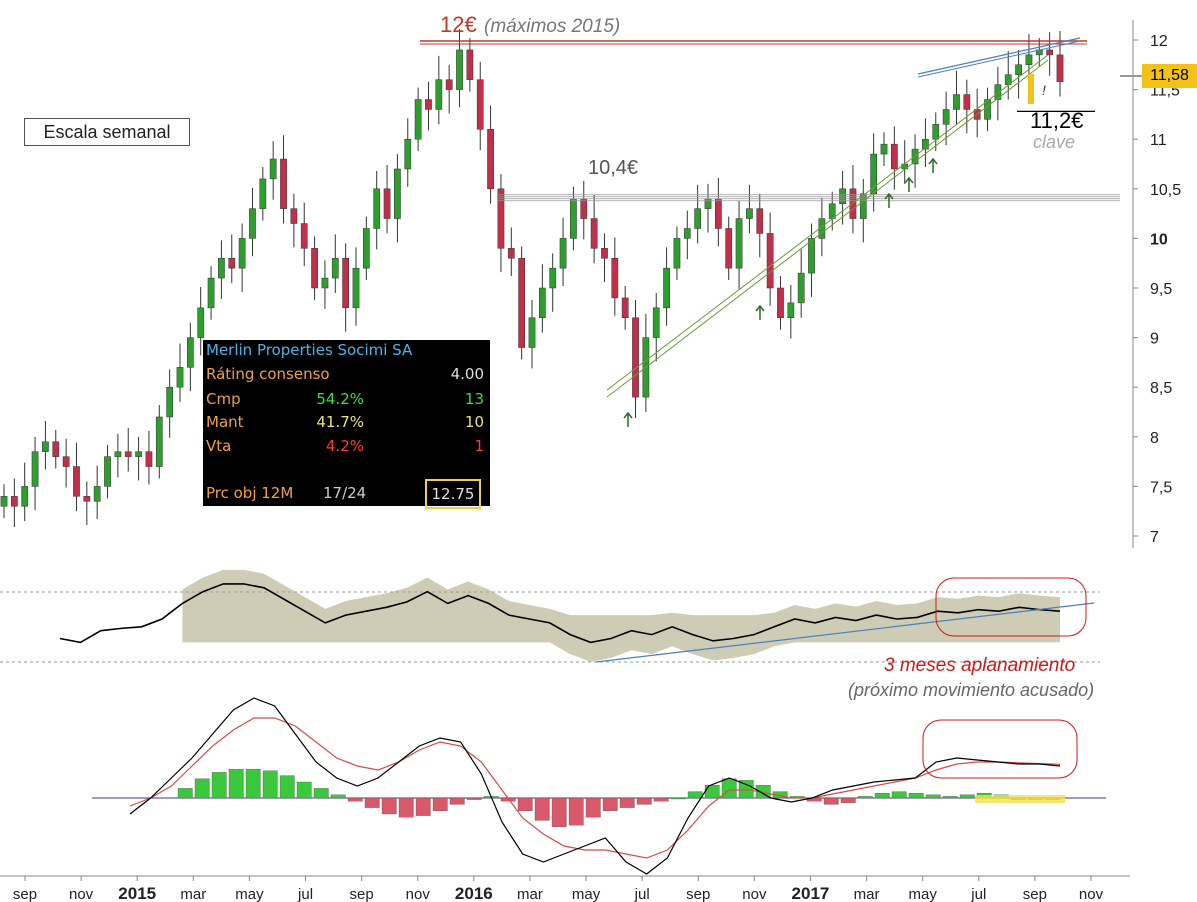 Image resolution: width=1197 pixels, height=902 pixels. What do you see at coordinates (1161, 388) in the screenshot?
I see `y-tick-label: 8,5` at bounding box center [1161, 388].